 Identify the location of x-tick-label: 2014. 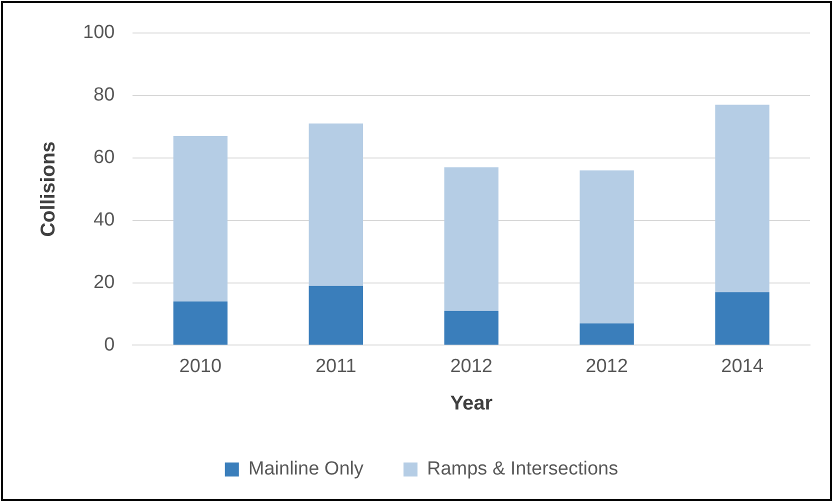
(742, 366).